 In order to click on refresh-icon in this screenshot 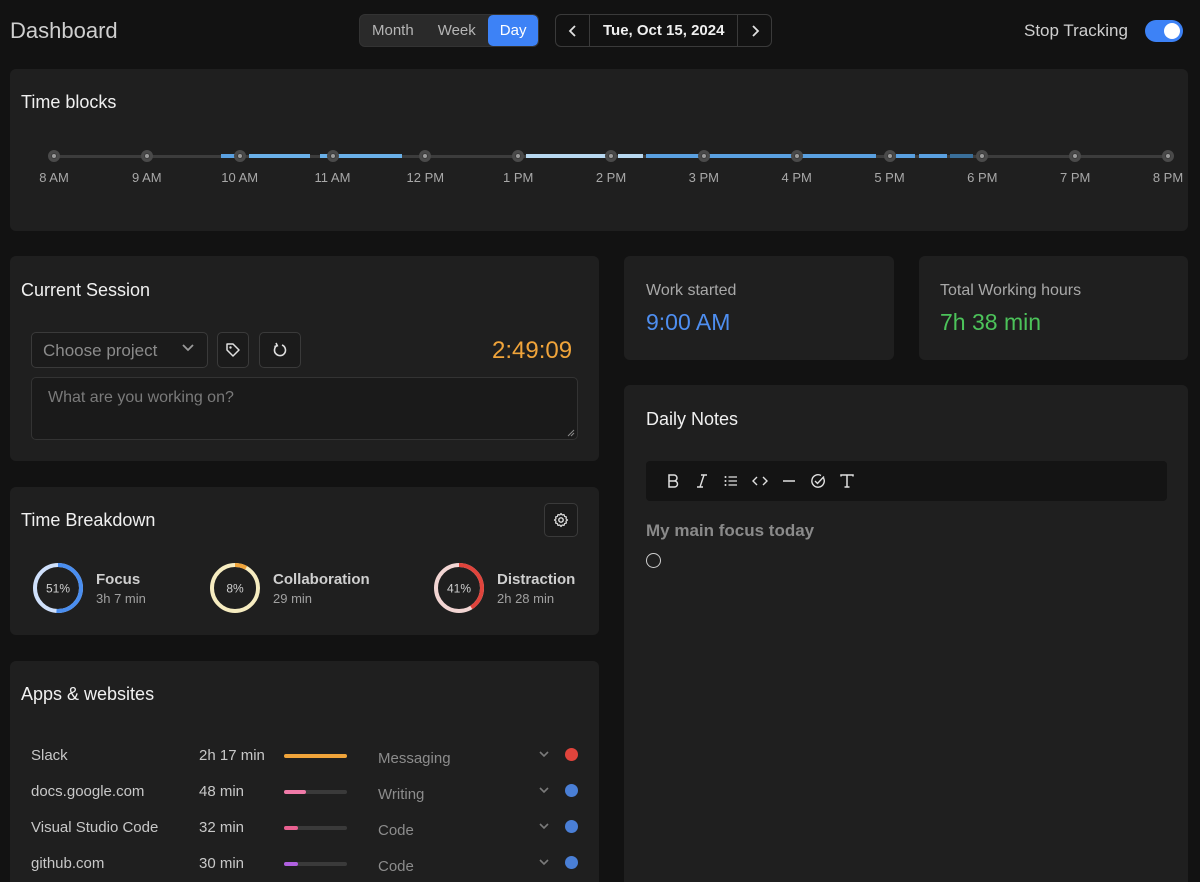, I will do `click(280, 349)`.